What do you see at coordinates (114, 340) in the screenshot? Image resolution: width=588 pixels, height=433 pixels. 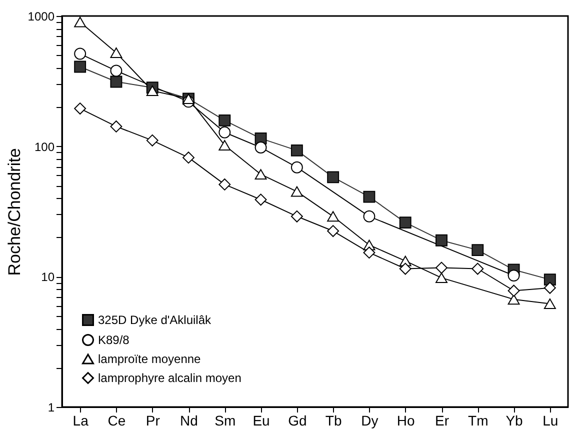 I see `legend-label: K89/8` at bounding box center [114, 340].